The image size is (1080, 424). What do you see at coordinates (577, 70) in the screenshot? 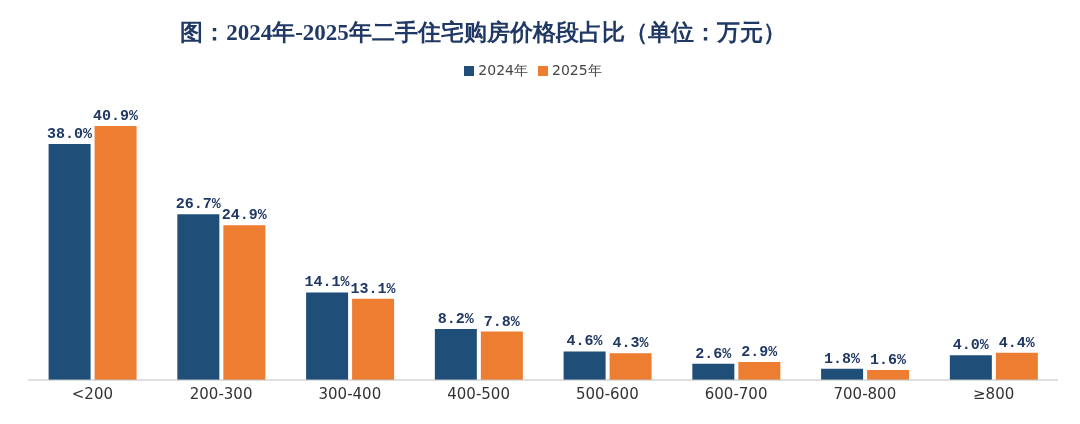
I see `legend-label: 2025年` at bounding box center [577, 70].